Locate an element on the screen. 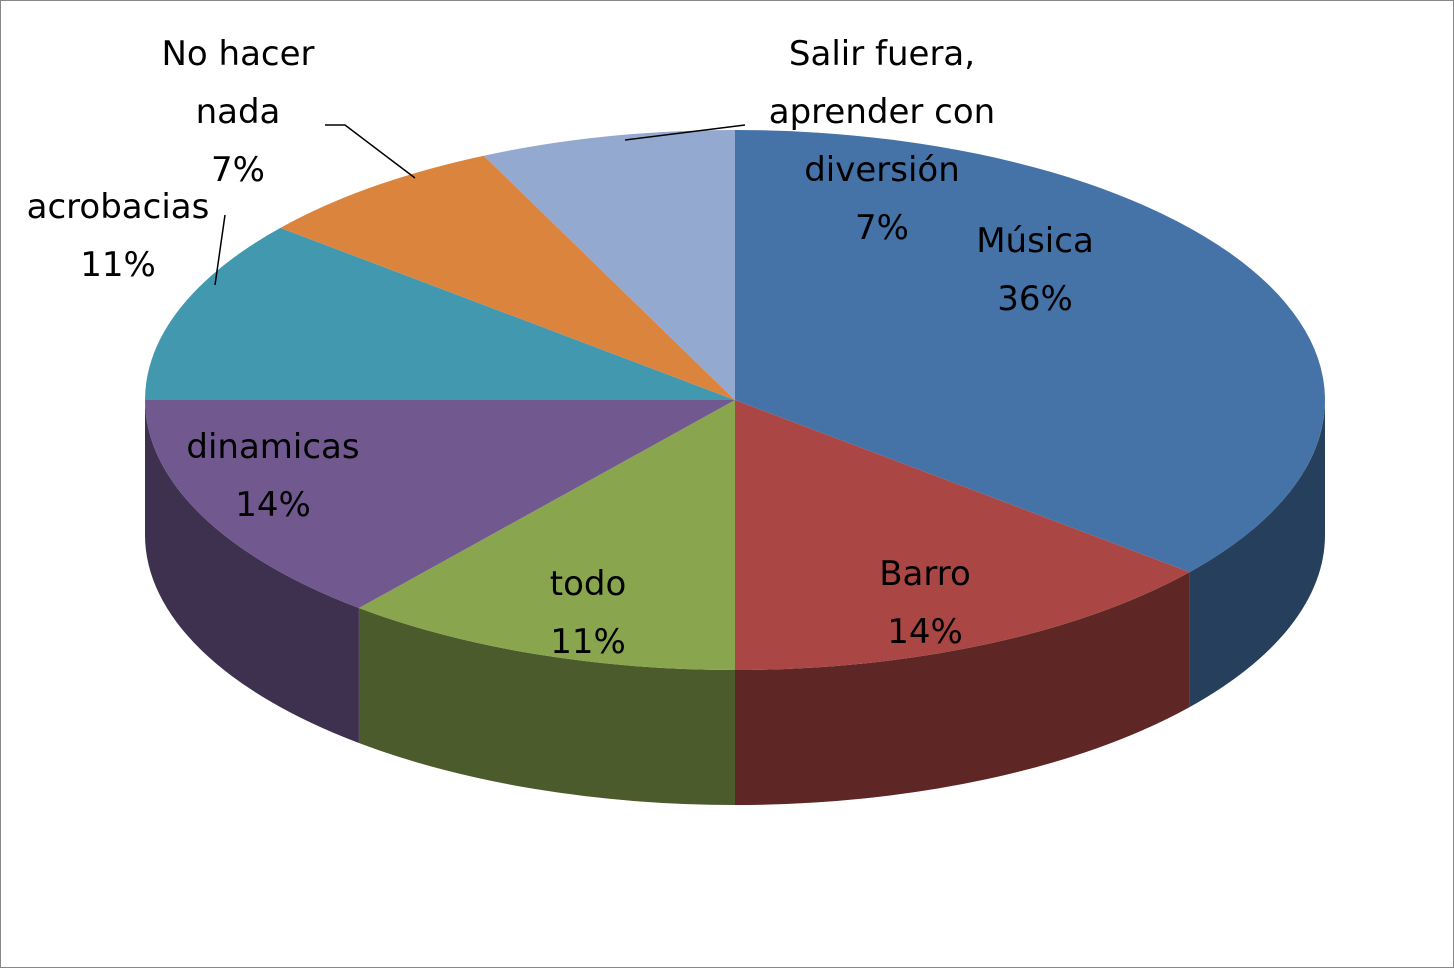  category-label: Barro is located at coordinates (925, 574).